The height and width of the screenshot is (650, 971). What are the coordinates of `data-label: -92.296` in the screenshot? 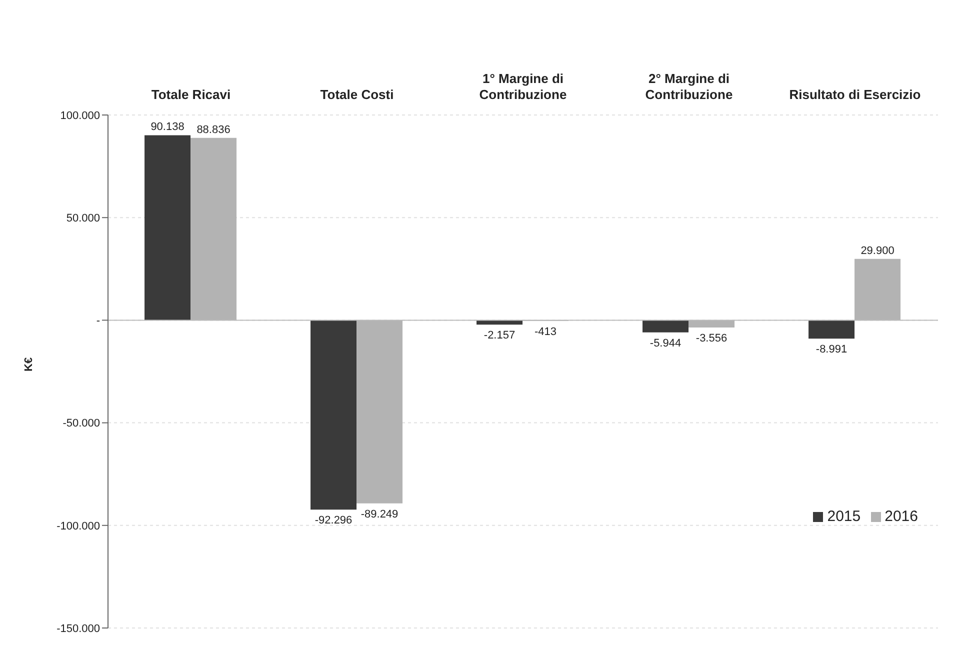 It's located at (333, 520).